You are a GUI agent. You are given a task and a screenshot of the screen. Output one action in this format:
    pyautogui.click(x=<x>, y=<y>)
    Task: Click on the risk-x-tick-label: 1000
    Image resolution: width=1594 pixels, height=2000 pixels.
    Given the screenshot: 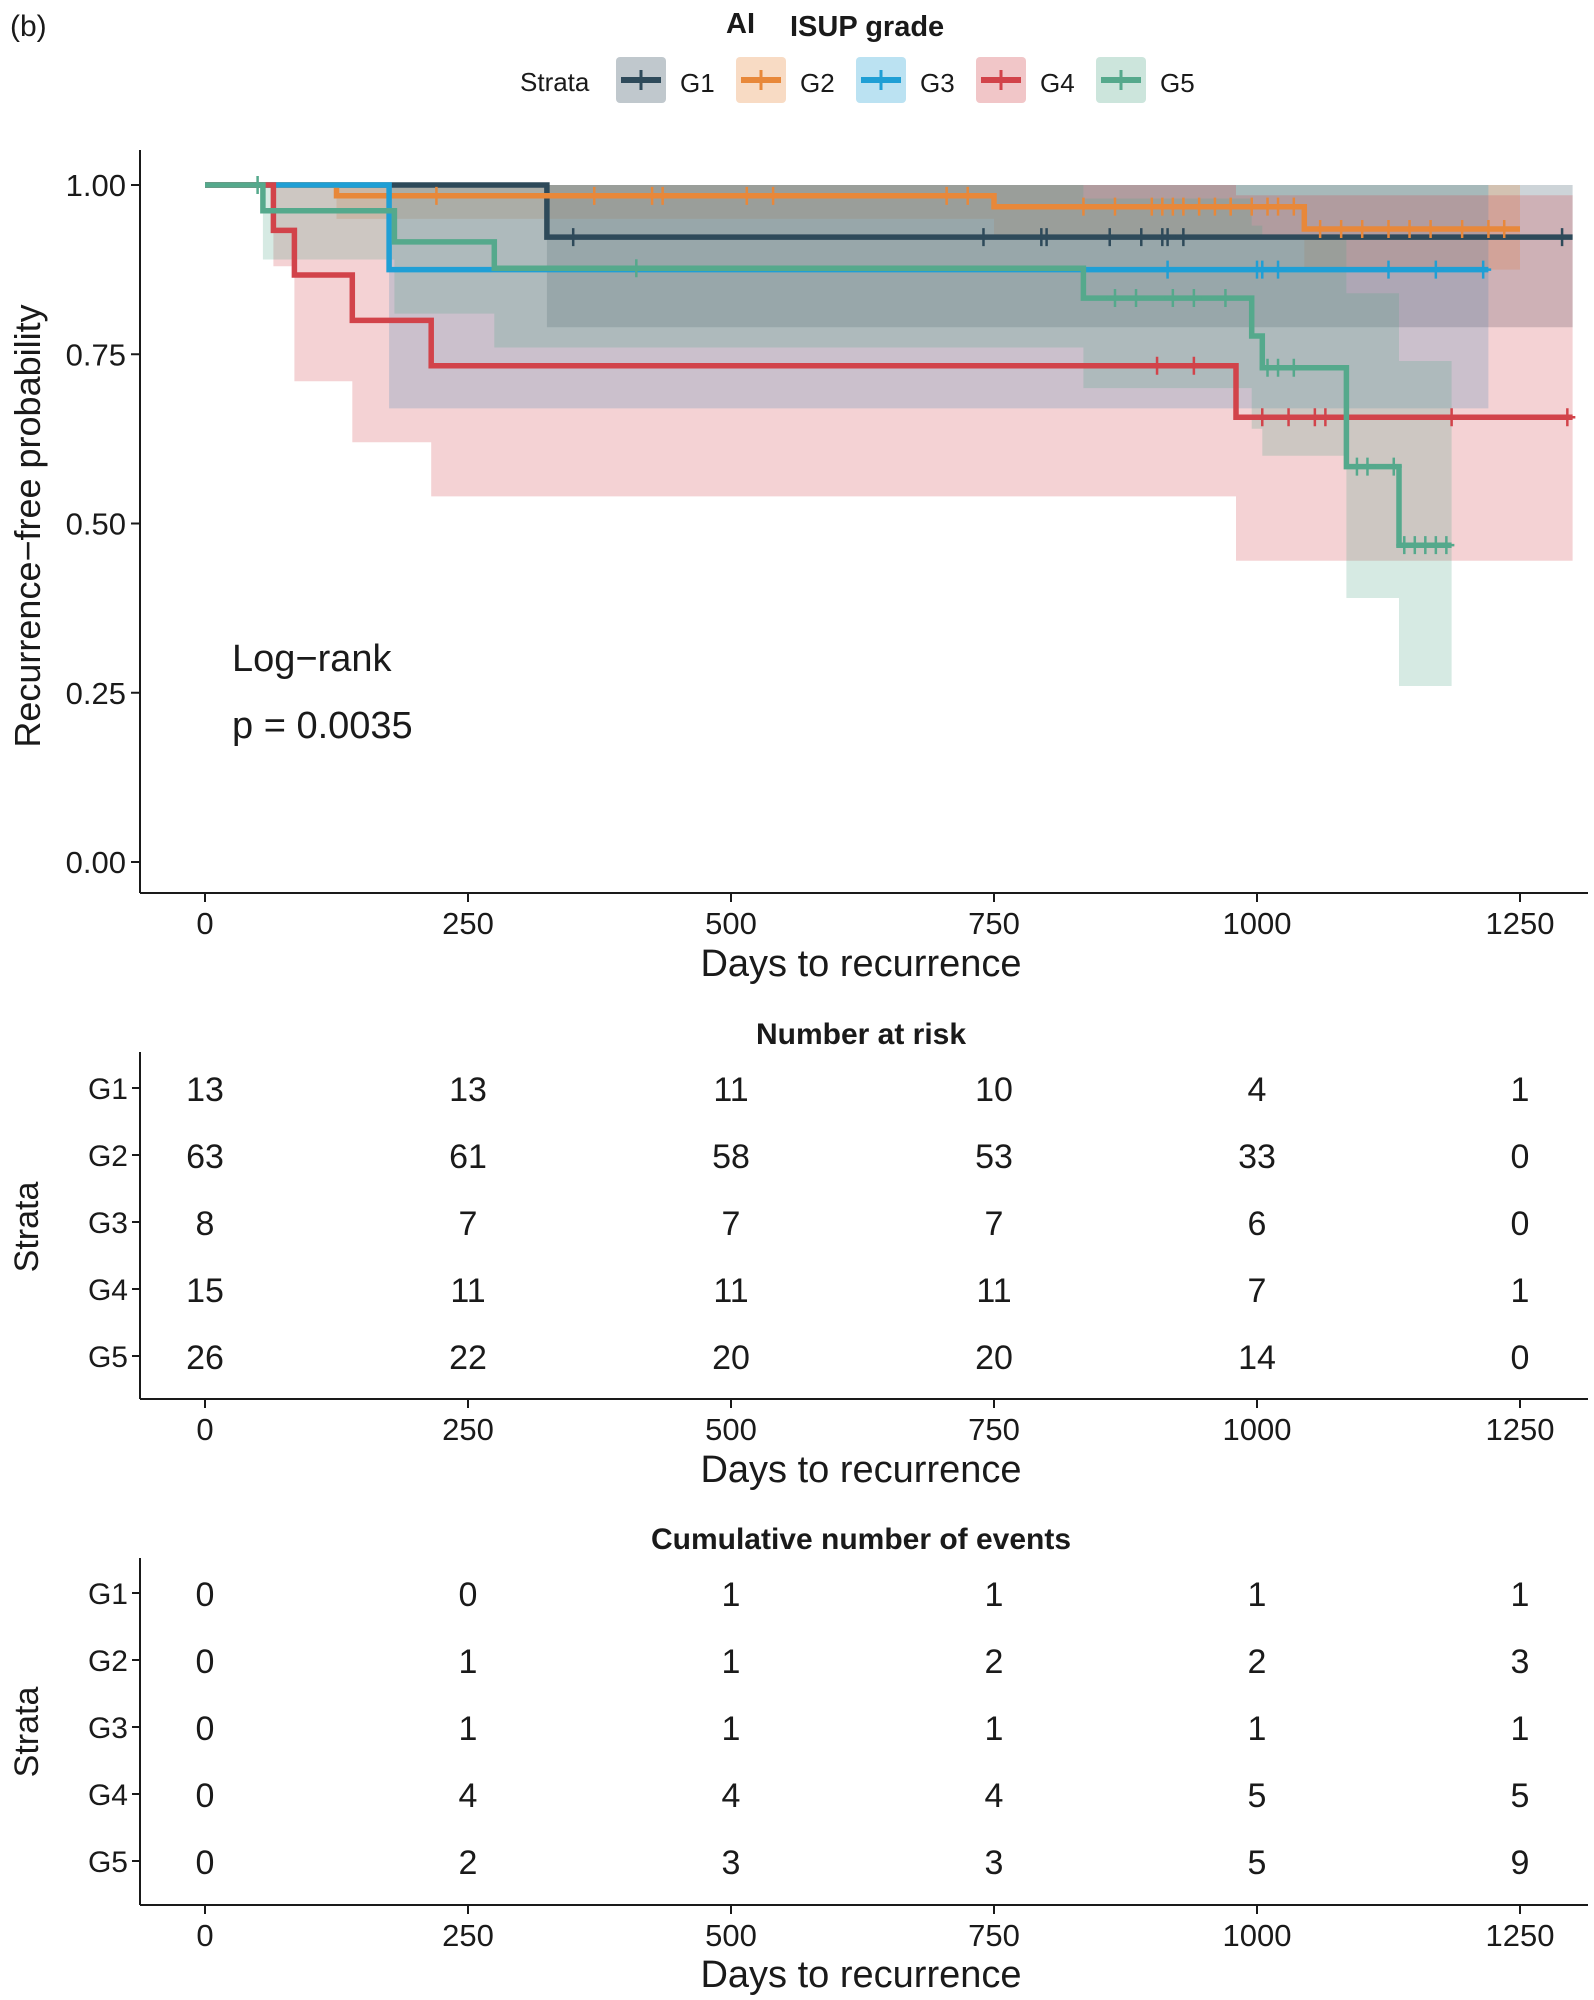 What is the action you would take?
    pyautogui.click(x=1257, y=1429)
    